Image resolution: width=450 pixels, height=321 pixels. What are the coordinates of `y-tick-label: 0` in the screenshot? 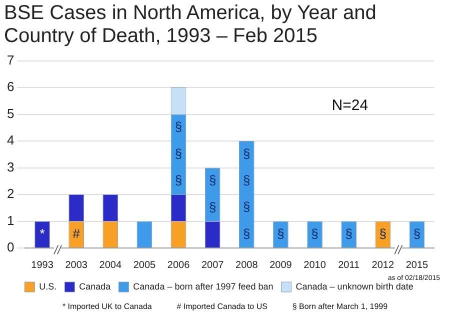 It's located at (10, 247).